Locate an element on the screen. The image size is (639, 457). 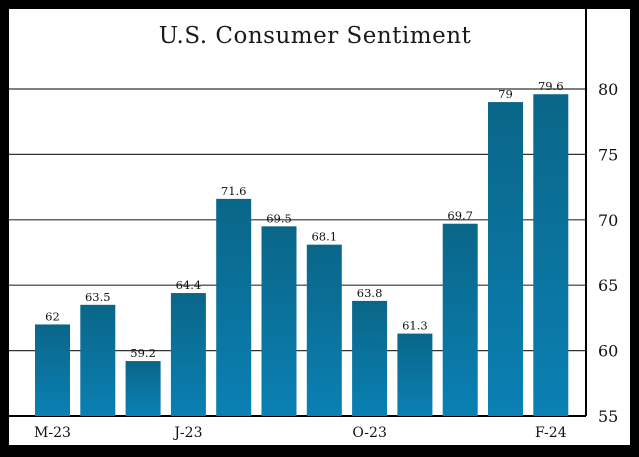
chart-title: U.S. Consumer Sentiment is located at coordinates (315, 36).